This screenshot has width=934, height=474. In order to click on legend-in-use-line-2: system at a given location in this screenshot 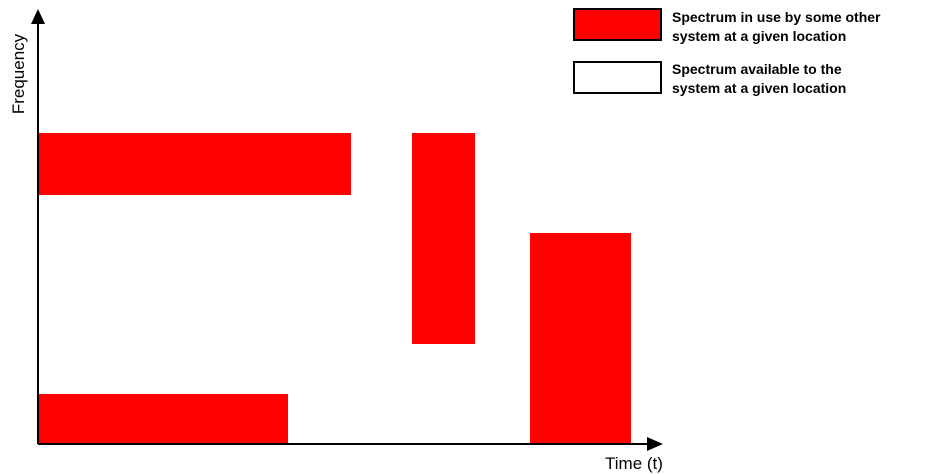, I will do `click(759, 36)`.